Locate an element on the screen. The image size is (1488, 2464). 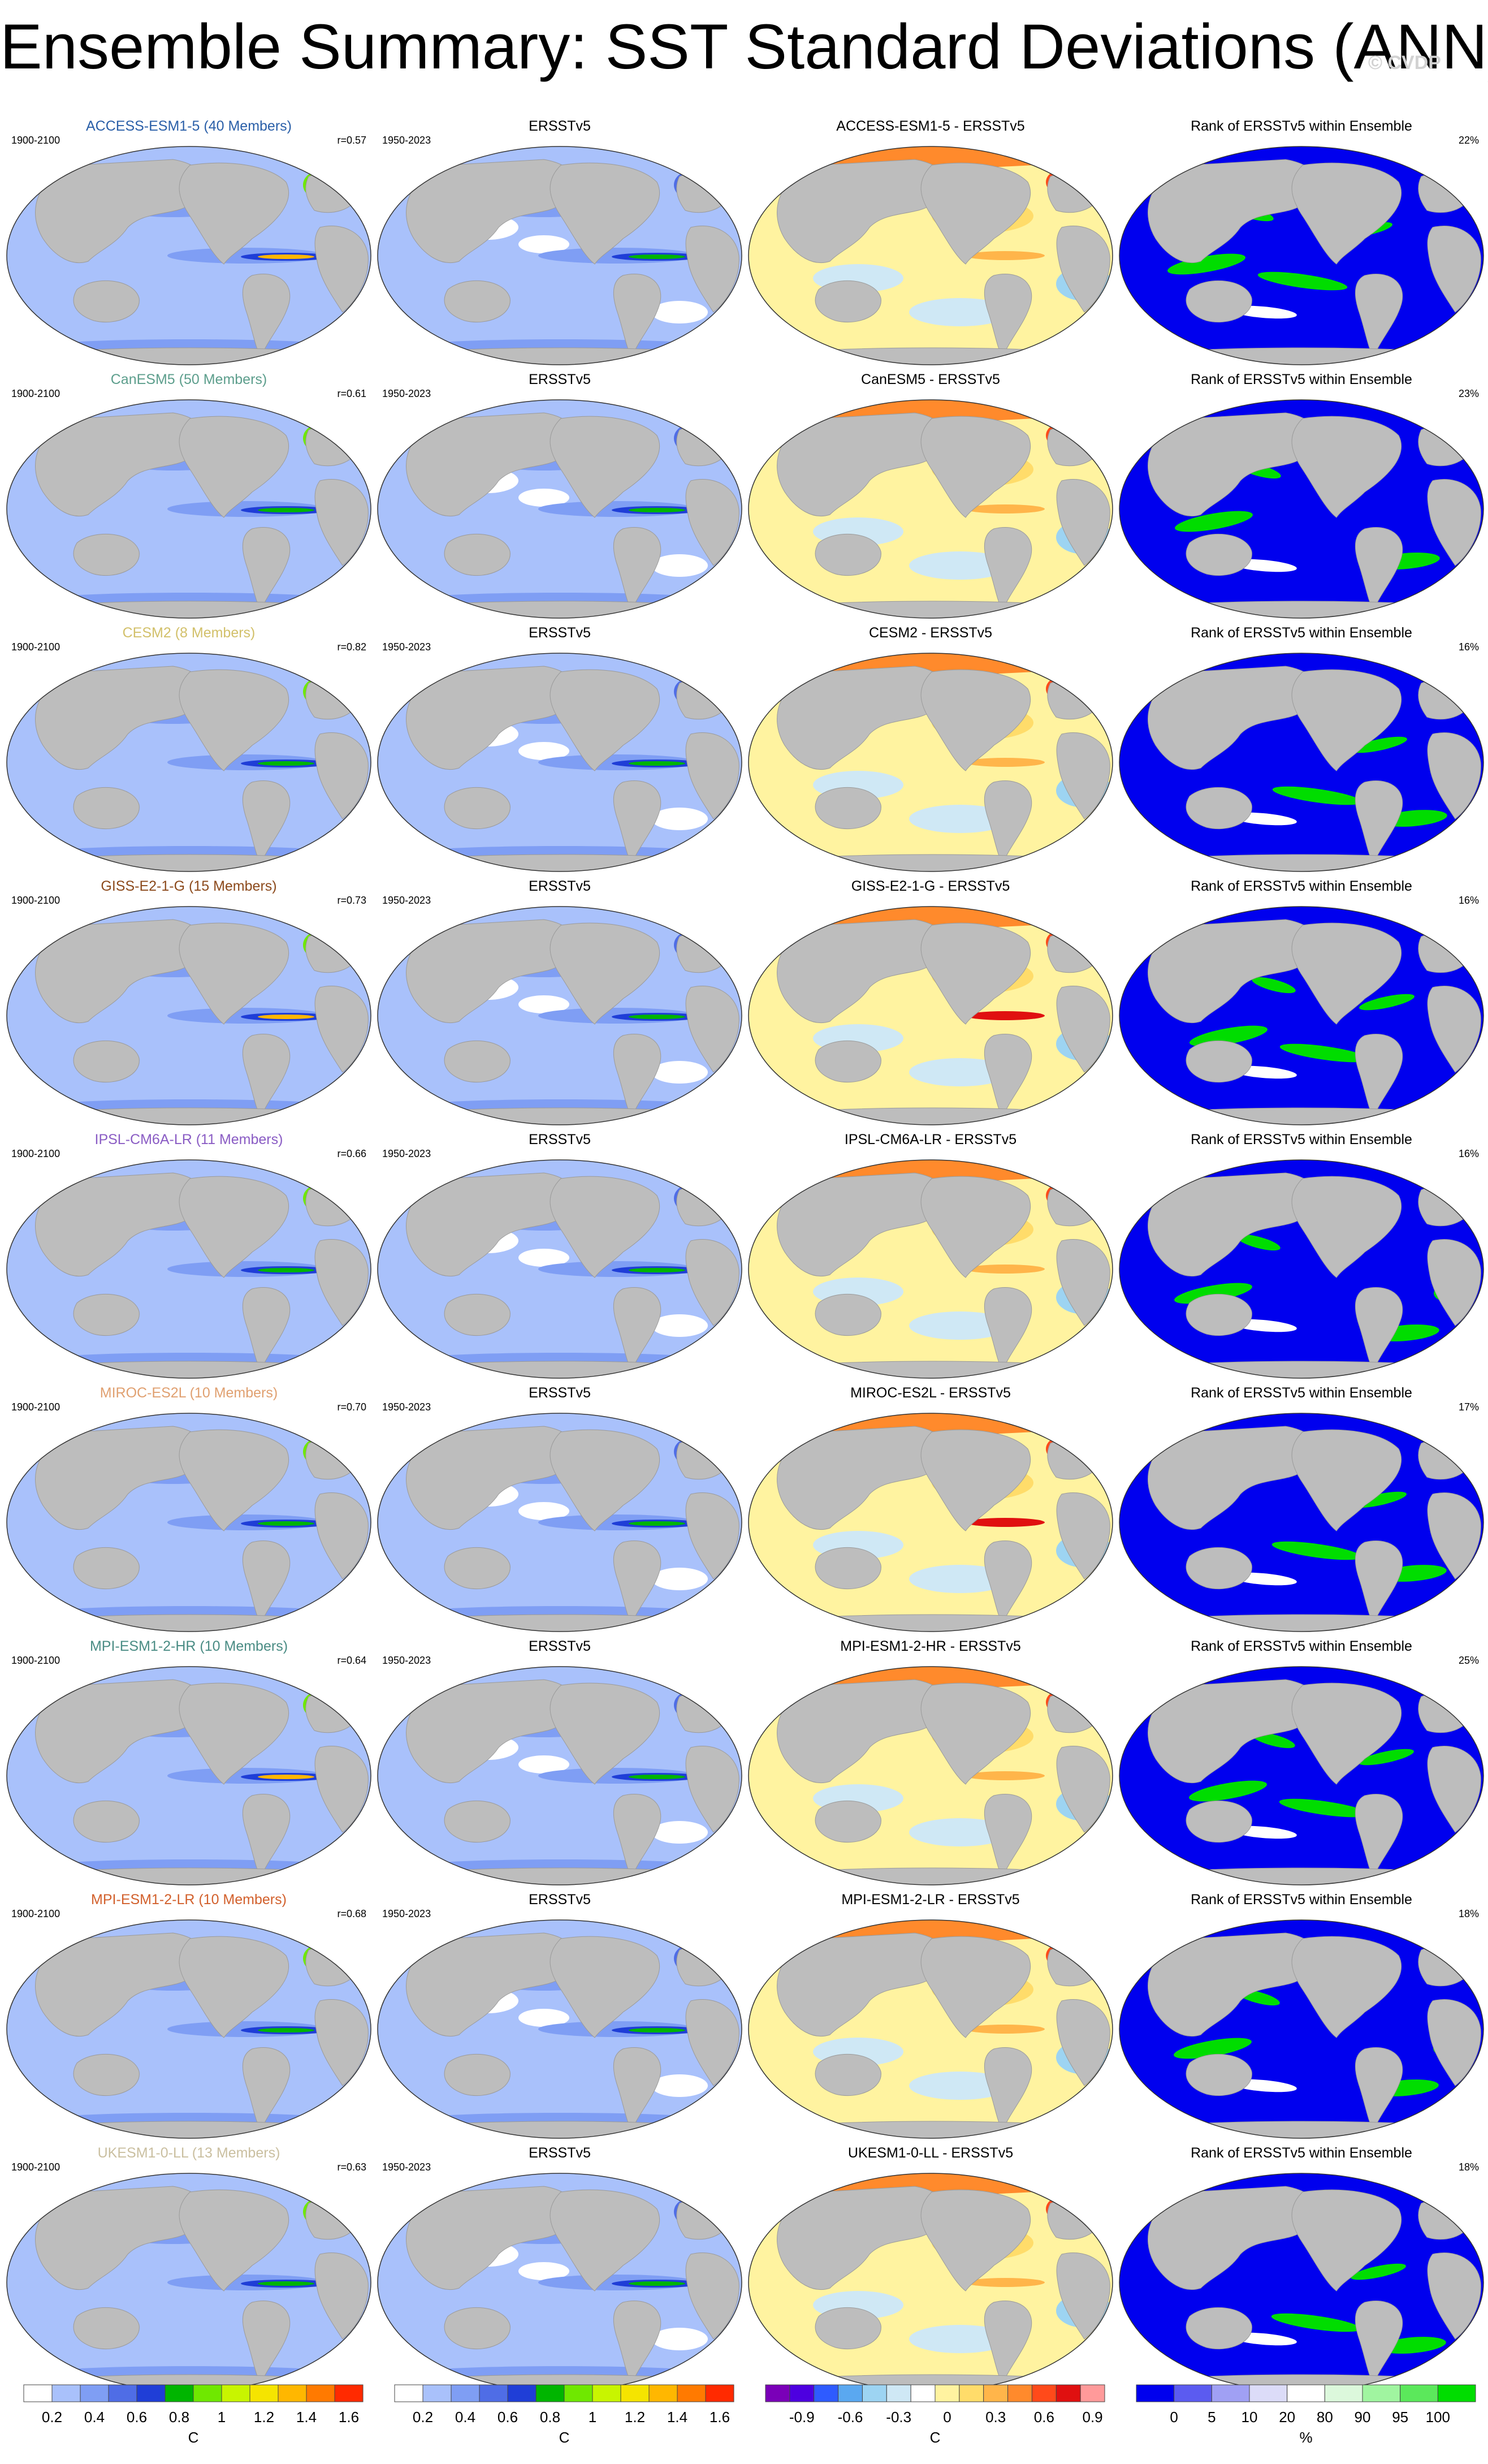
rank-percent: 25% is located at coordinates (1468, 1660).